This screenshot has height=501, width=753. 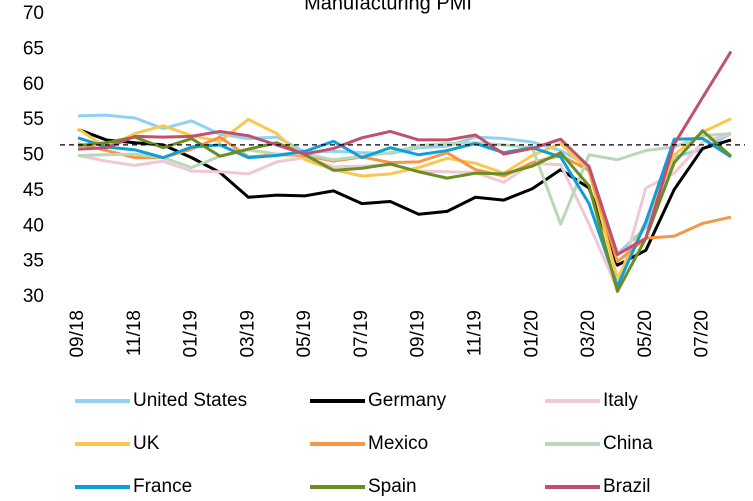 What do you see at coordinates (33, 190) in the screenshot?
I see `y-tick-label: 45` at bounding box center [33, 190].